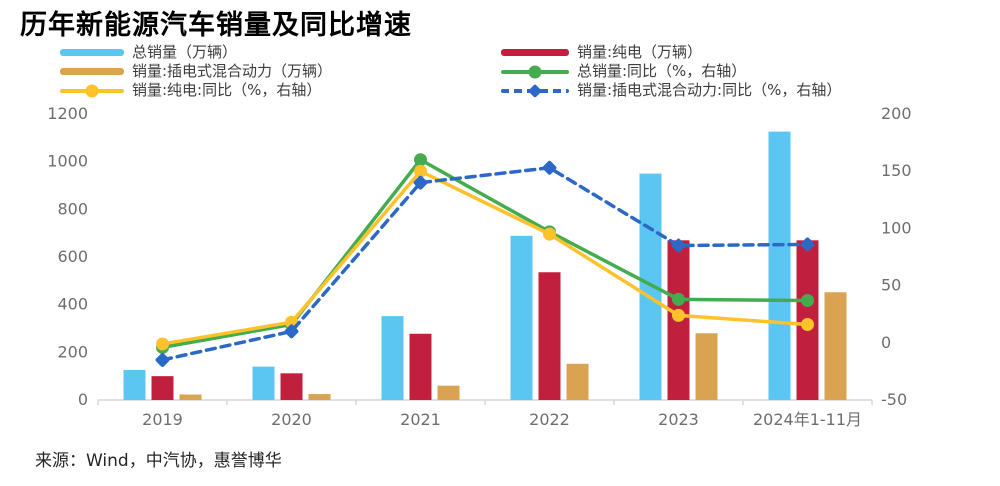  I want to click on marker-bev_yoy-2022, so click(549, 234).